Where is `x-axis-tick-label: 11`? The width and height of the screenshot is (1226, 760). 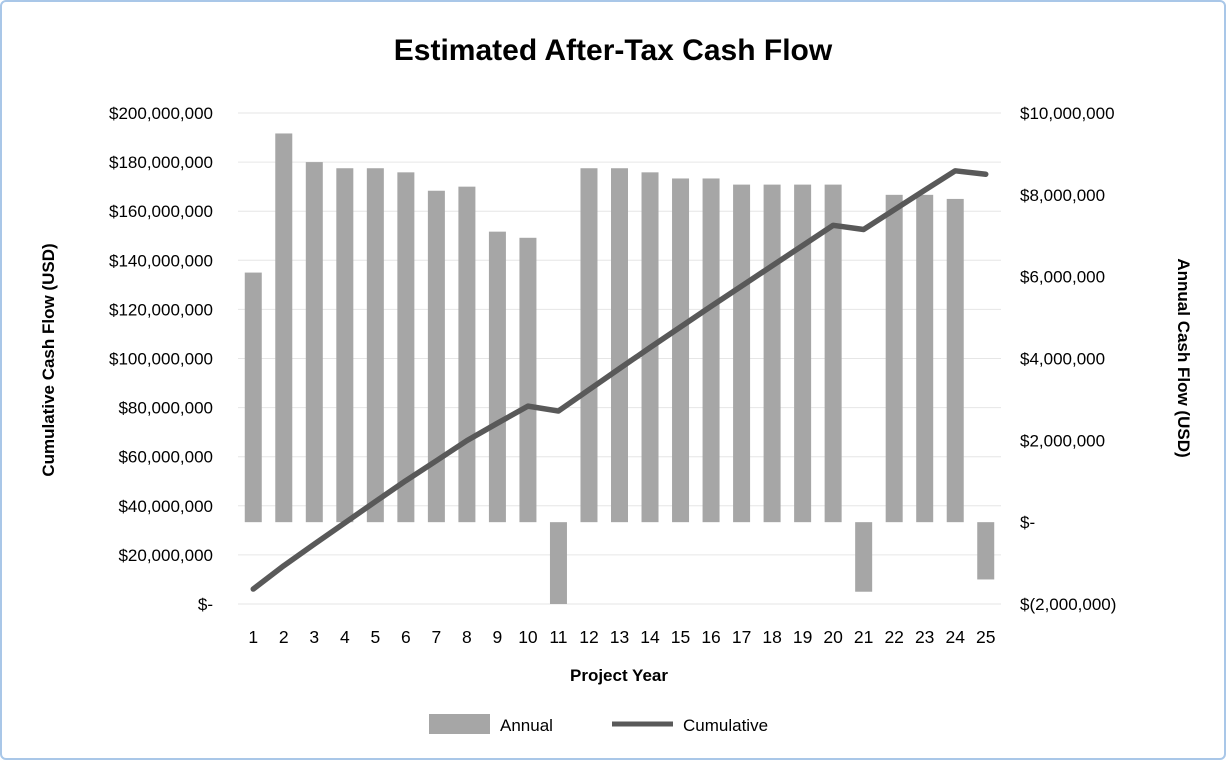 x-axis-tick-label: 11 is located at coordinates (558, 637).